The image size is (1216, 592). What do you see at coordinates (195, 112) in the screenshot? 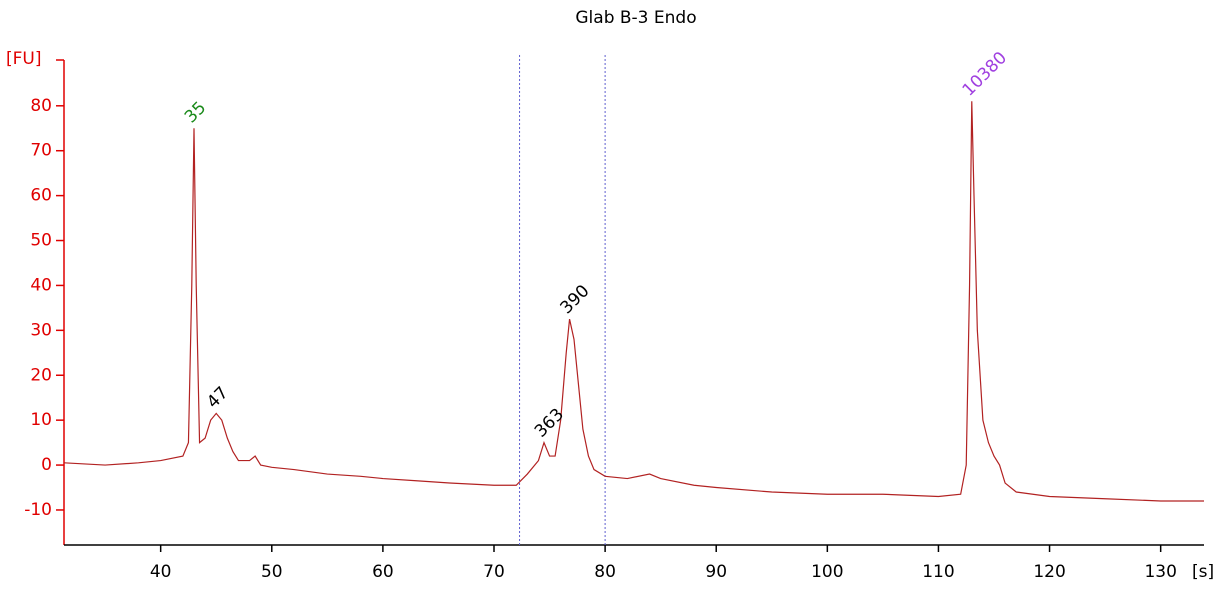
I see `peak-label: 35` at bounding box center [195, 112].